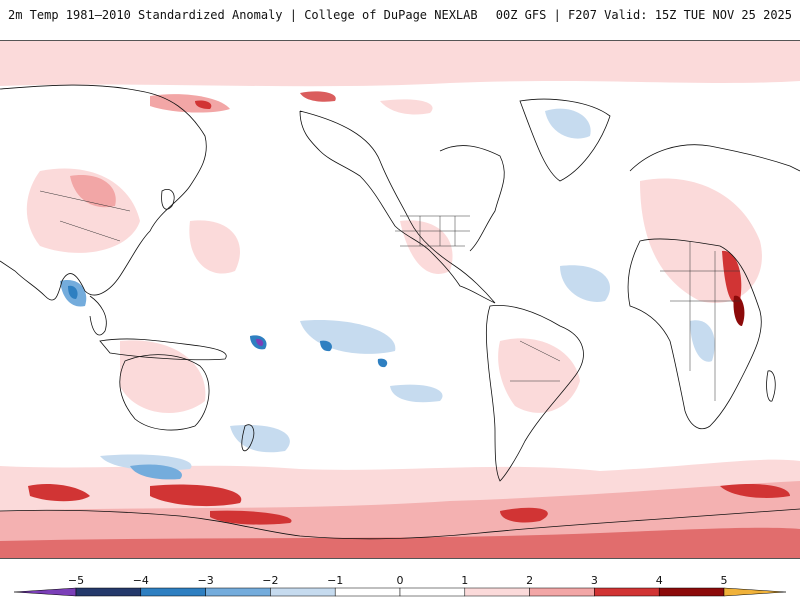 Image resolution: width=800 pixels, height=600 pixels. I want to click on anomaly-south-ocean-cool, so click(146, 462).